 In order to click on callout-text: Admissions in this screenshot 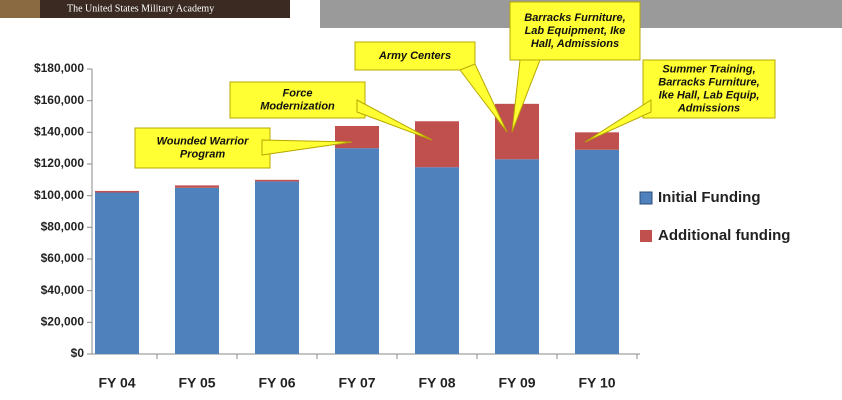, I will do `click(708, 108)`.